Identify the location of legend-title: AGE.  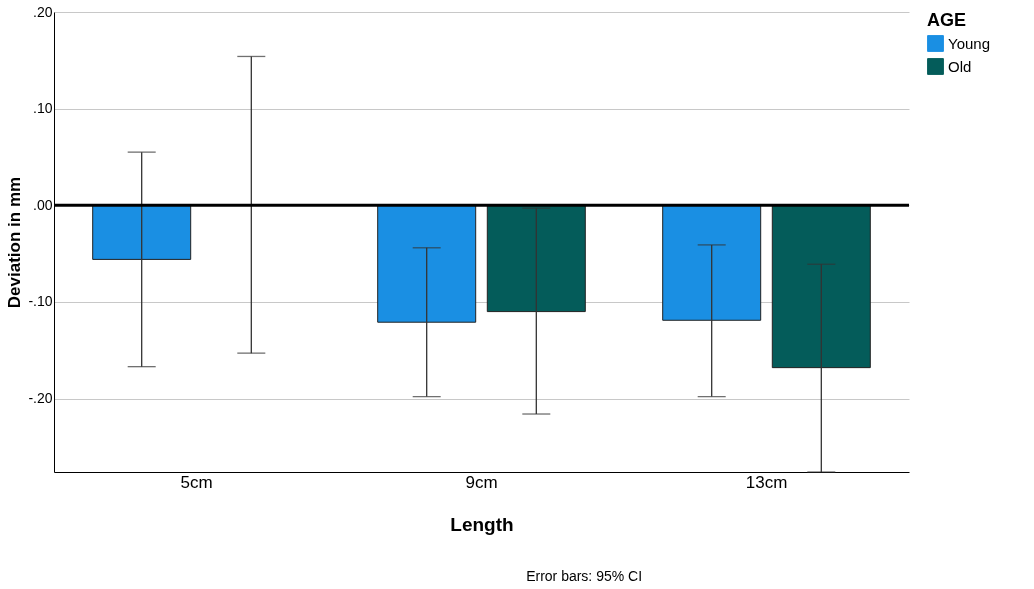
(947, 20).